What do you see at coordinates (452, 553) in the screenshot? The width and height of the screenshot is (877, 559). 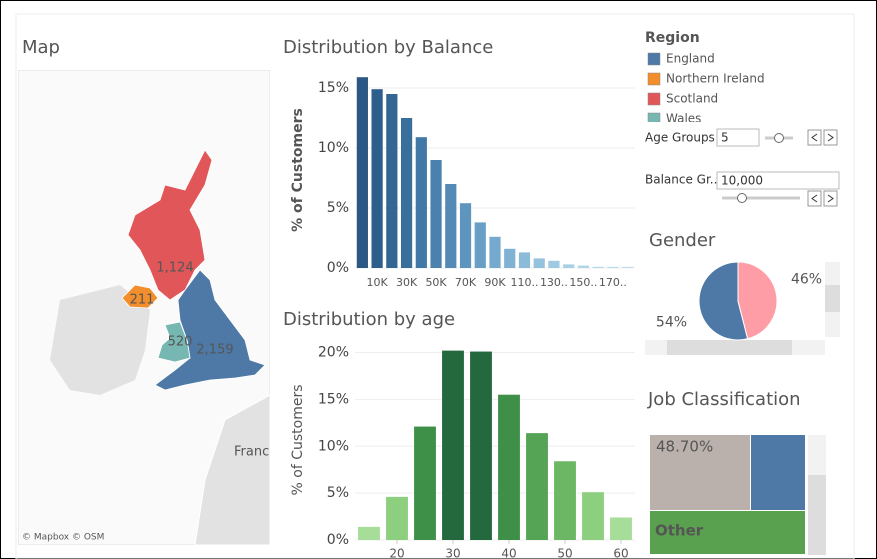 I see `x-tick-label: 30` at bounding box center [452, 553].